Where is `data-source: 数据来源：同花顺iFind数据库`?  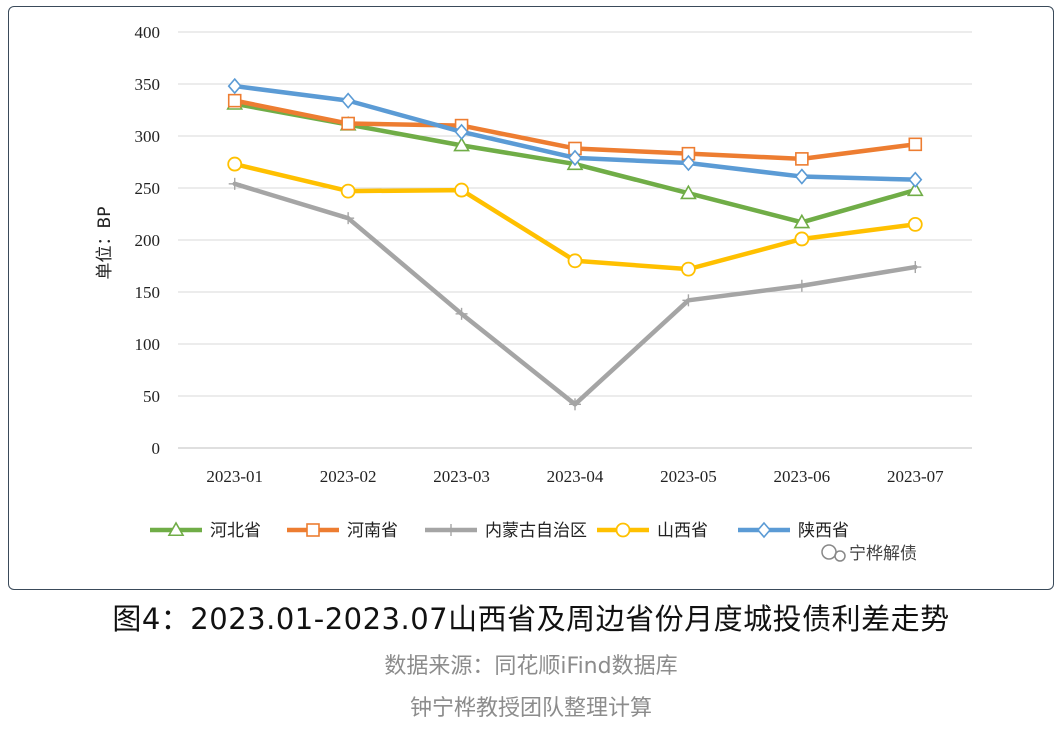 data-source: 数据来源：同花顺iFind数据库 is located at coordinates (531, 666).